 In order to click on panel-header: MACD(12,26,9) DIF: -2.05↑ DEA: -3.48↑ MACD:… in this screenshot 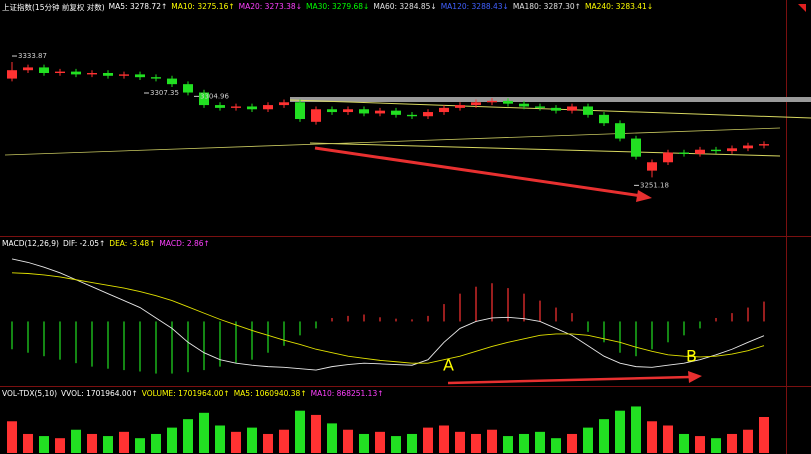, I will do `click(106, 243)`.